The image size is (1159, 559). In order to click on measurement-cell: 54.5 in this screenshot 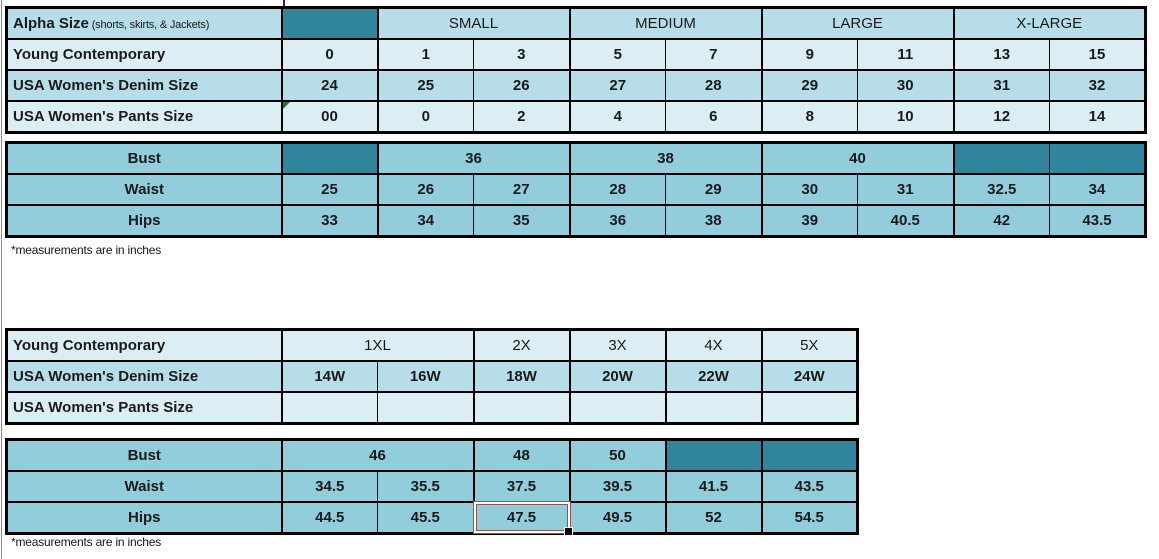, I will do `click(809, 518)`.